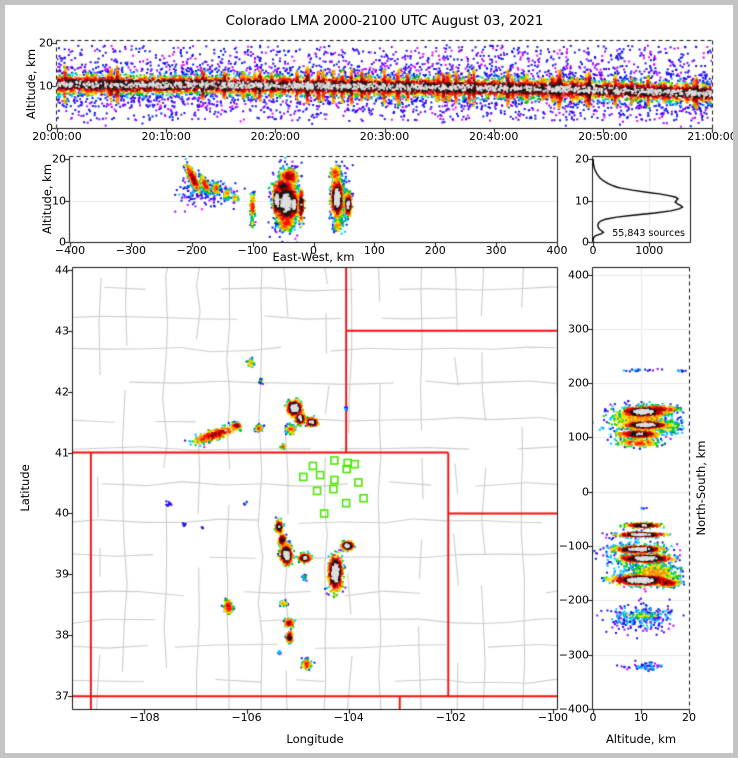 The image size is (738, 758). Describe the element at coordinates (374, 250) in the screenshot. I see `x-tick-label: 100` at that location.